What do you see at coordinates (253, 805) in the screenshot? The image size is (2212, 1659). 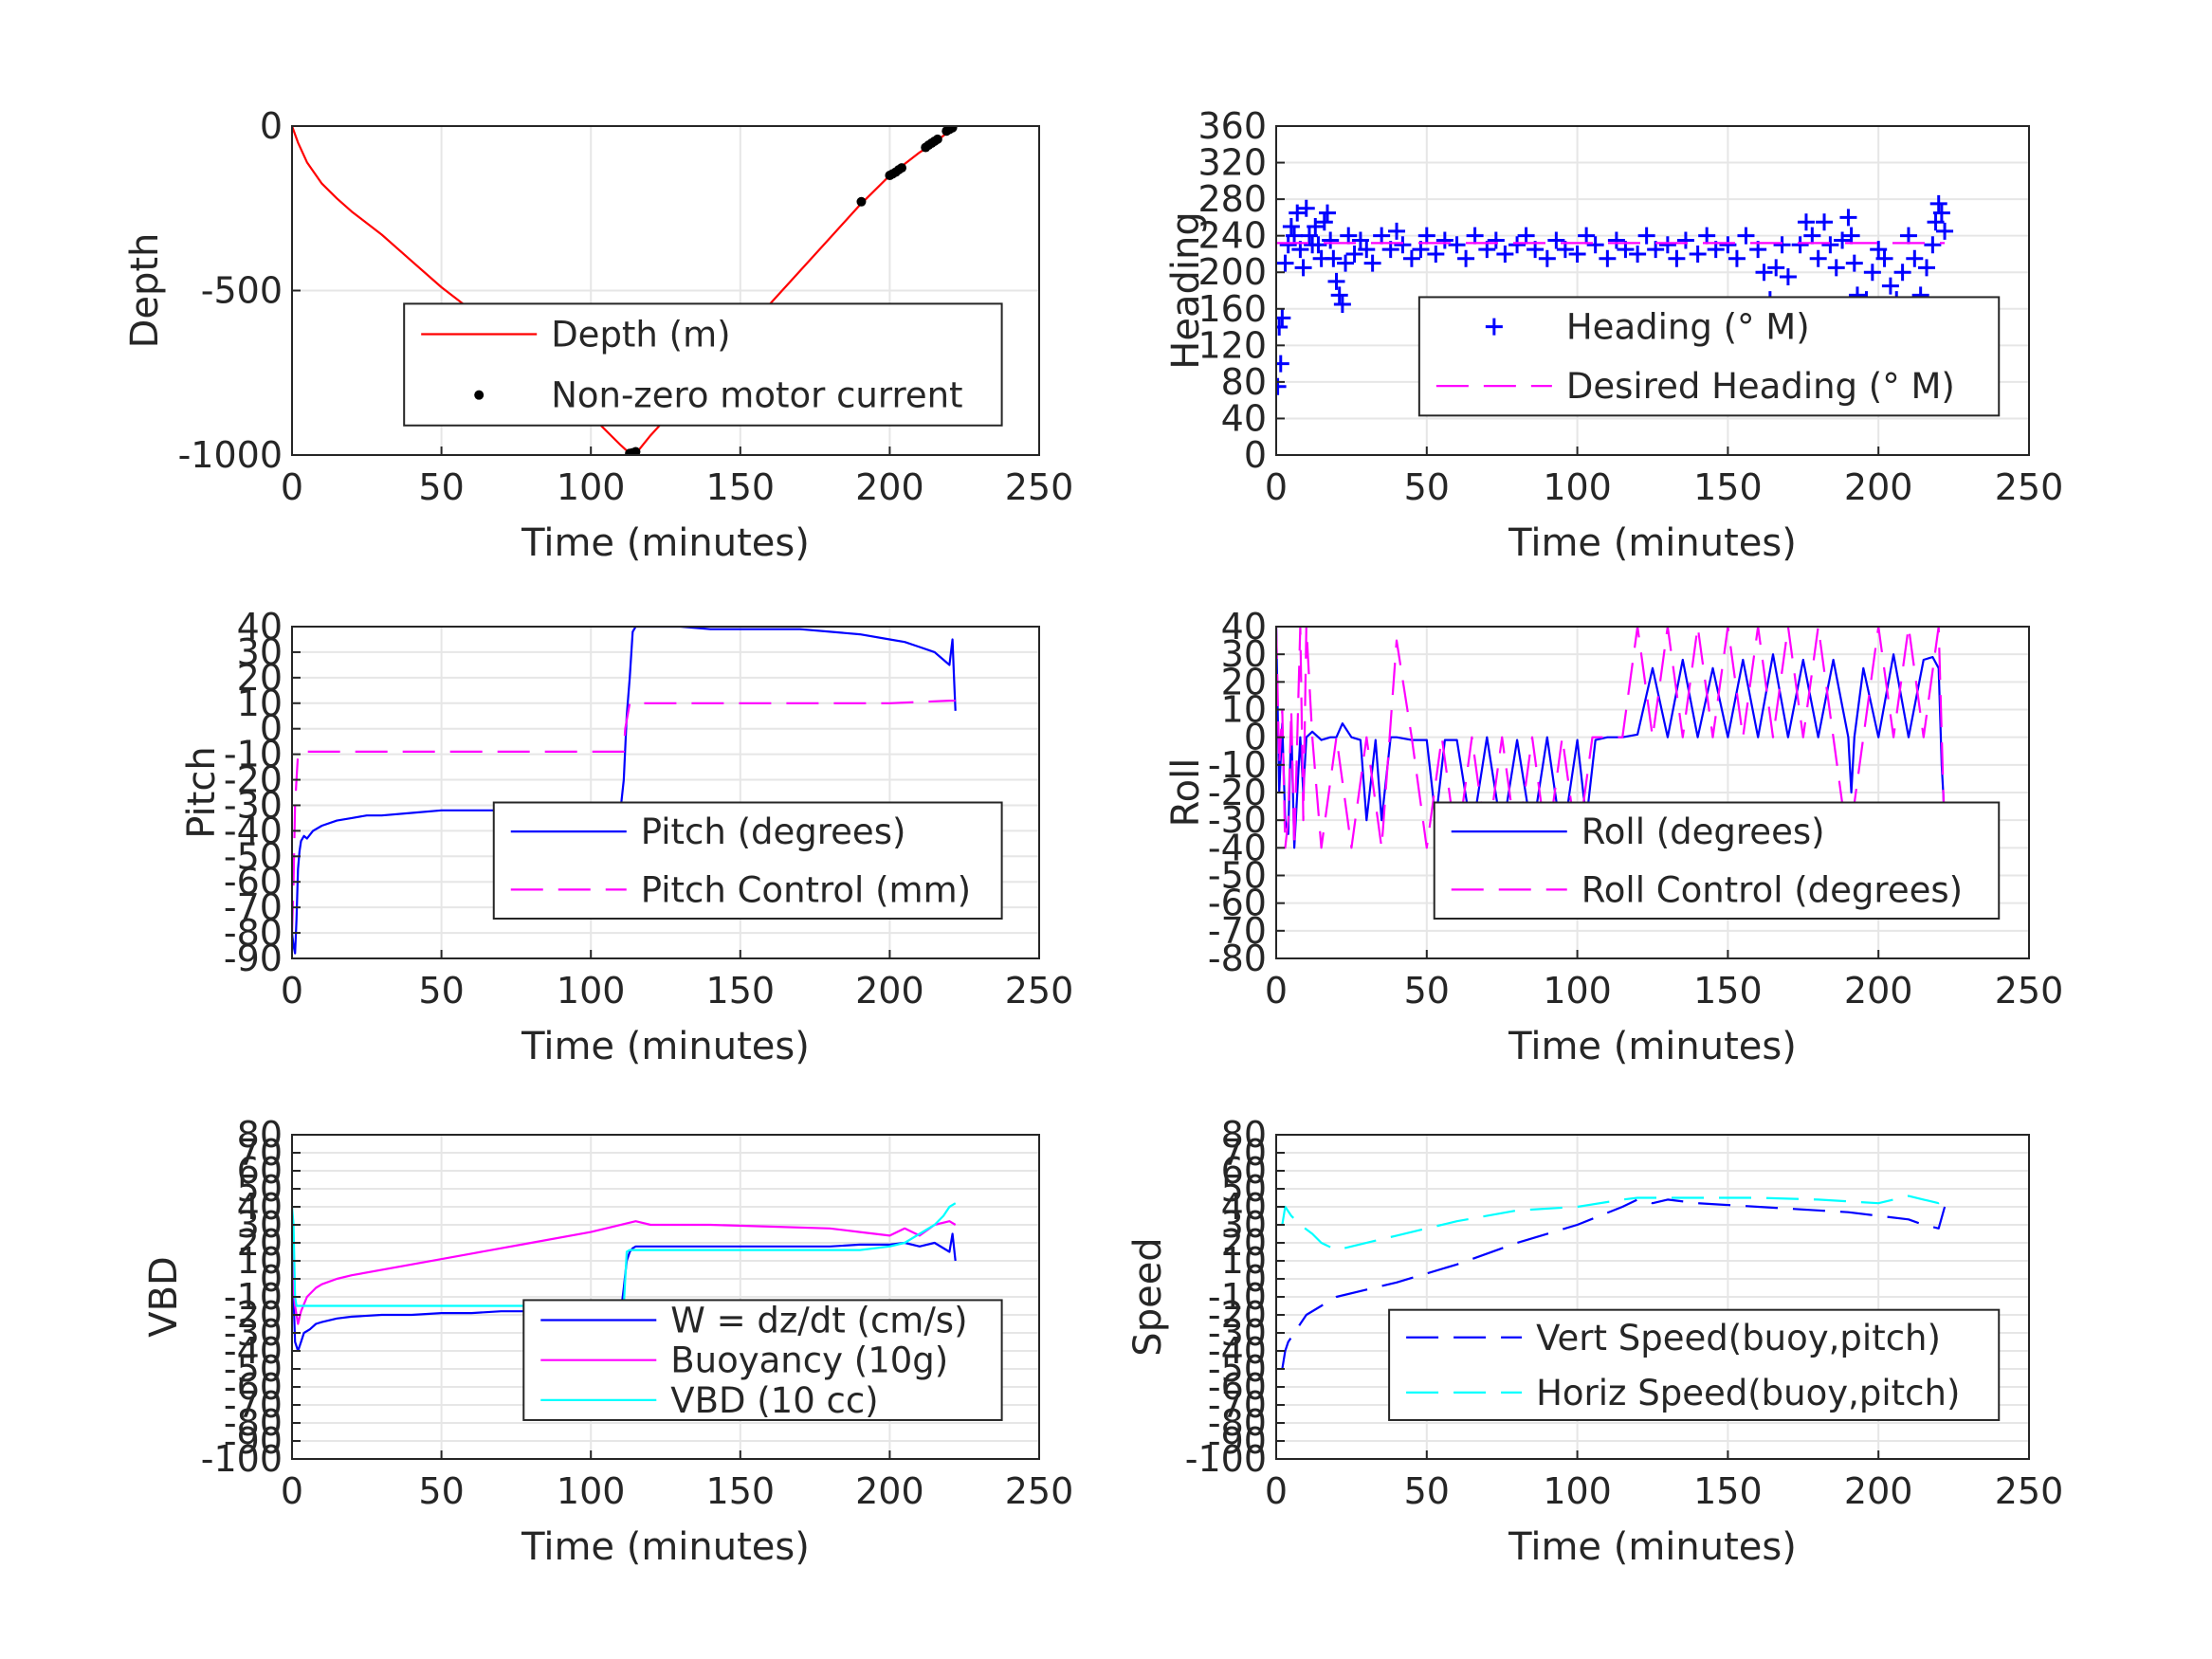 I see `pitch-ytick-label: -30` at bounding box center [253, 805].